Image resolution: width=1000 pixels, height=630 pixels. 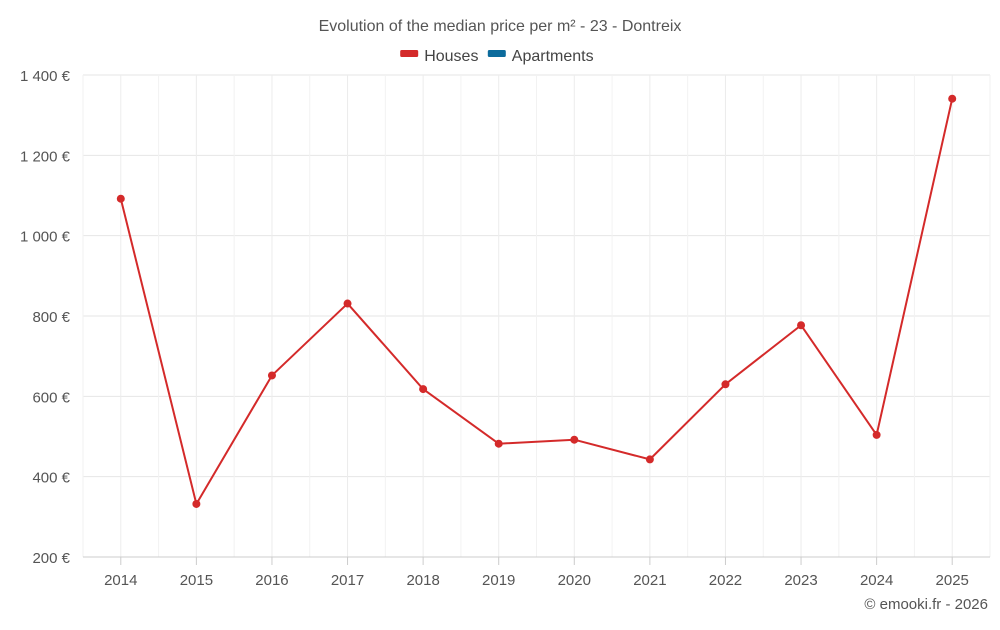 What do you see at coordinates (51, 558) in the screenshot?
I see `y-tick-label: 200 €` at bounding box center [51, 558].